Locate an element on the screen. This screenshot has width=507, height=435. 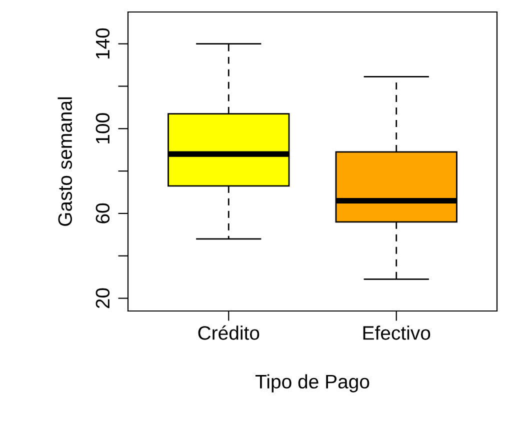
x-axis-title: Tipo de Pago is located at coordinates (312, 383).